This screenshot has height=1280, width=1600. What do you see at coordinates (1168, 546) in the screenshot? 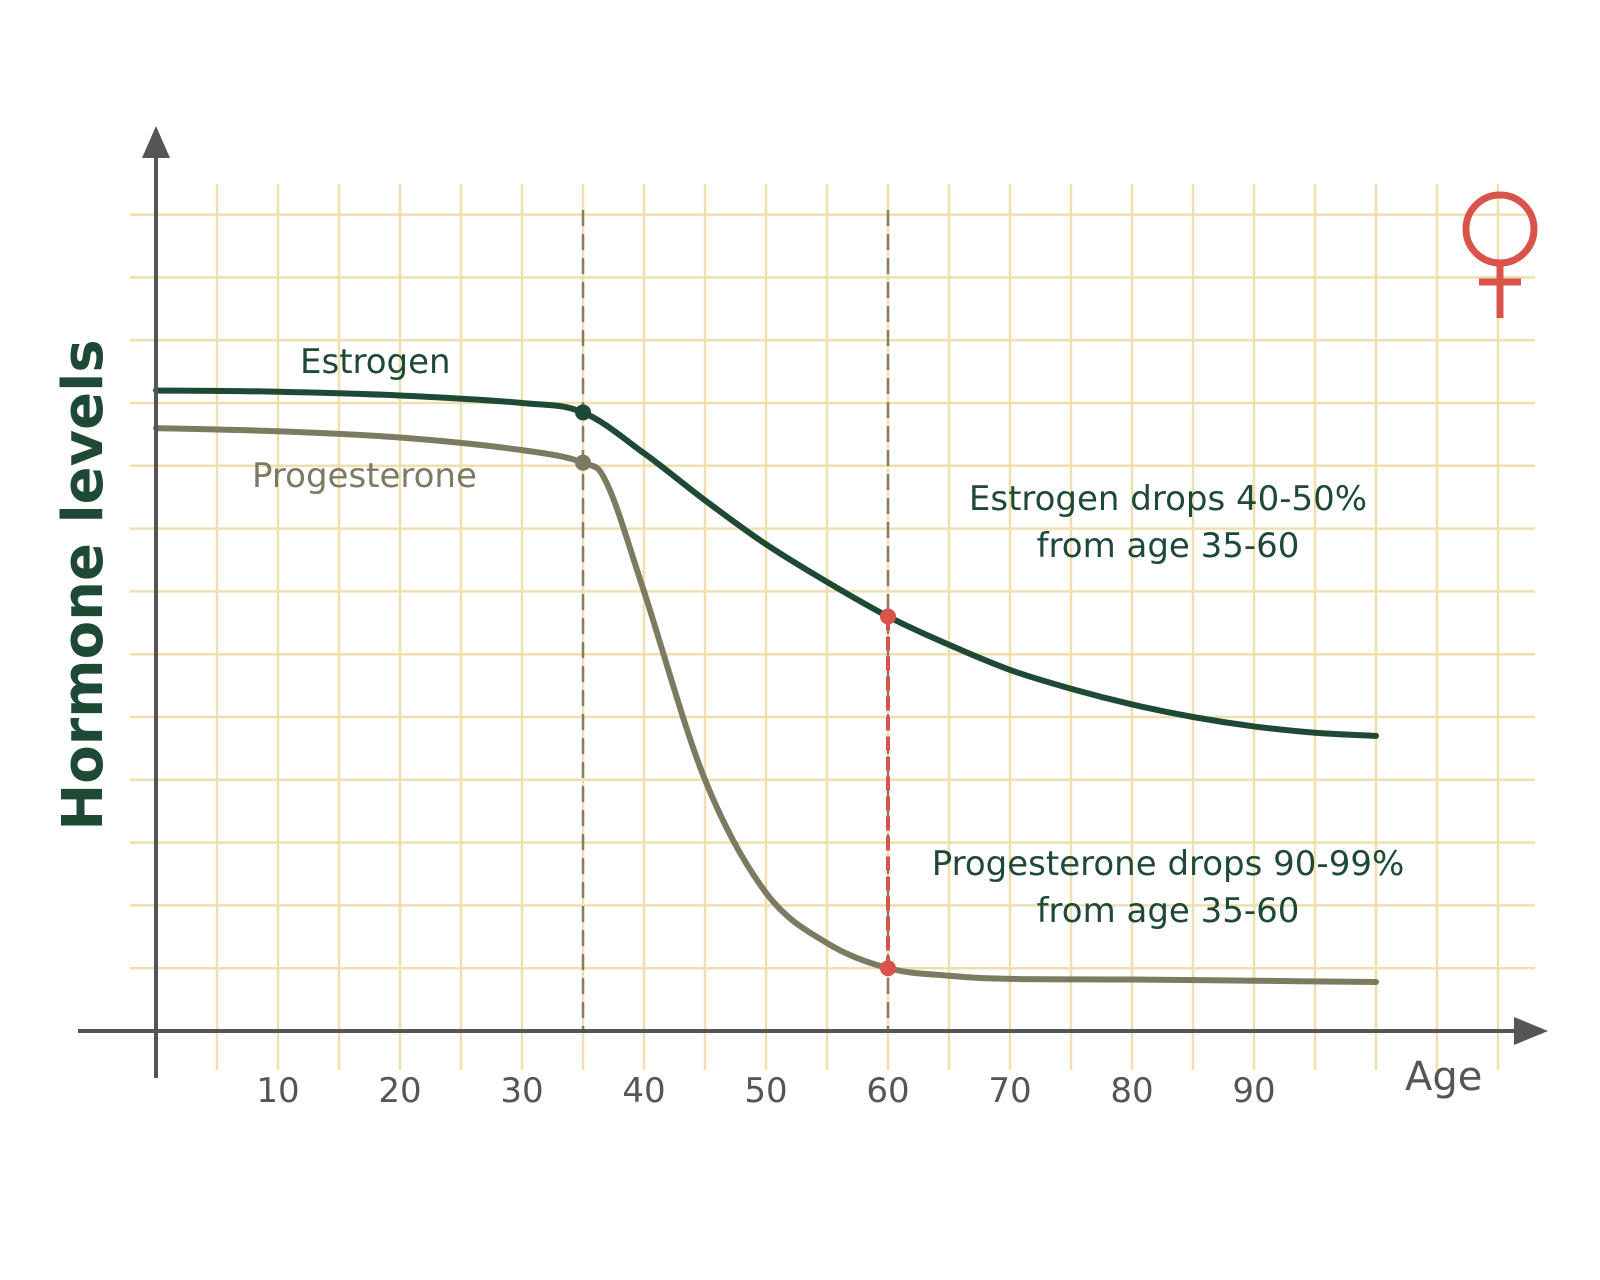
I see `annotation-estrogen-line2: from age 35-60` at bounding box center [1168, 546].